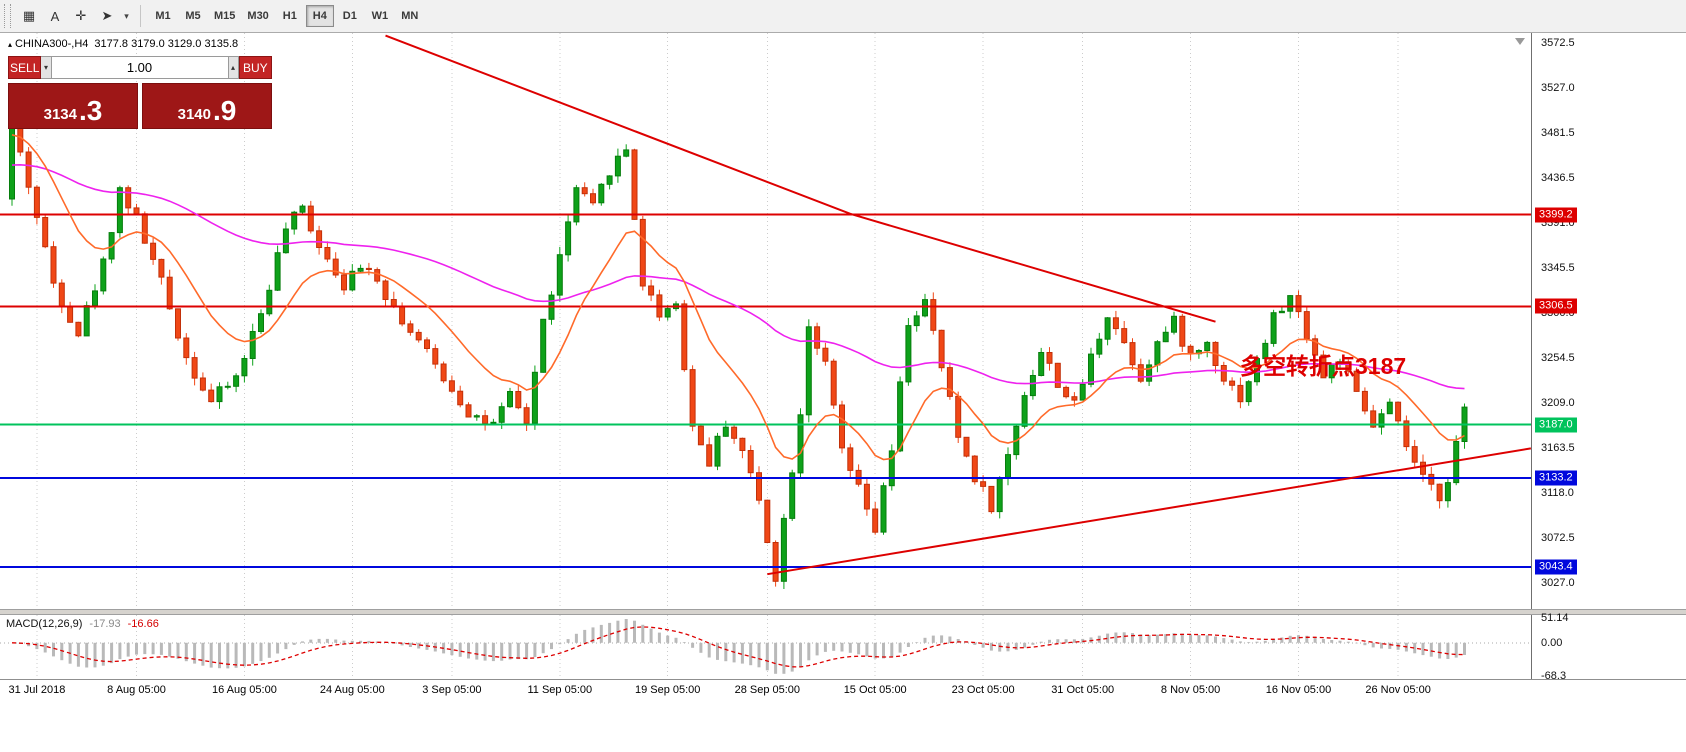 The image size is (1686, 752). I want to click on top-toolbar: ▦ A ✛ ➤ ▾ M1 M5 M15 M30 H1 H4 D1 W1 MN, so click(843, 16).